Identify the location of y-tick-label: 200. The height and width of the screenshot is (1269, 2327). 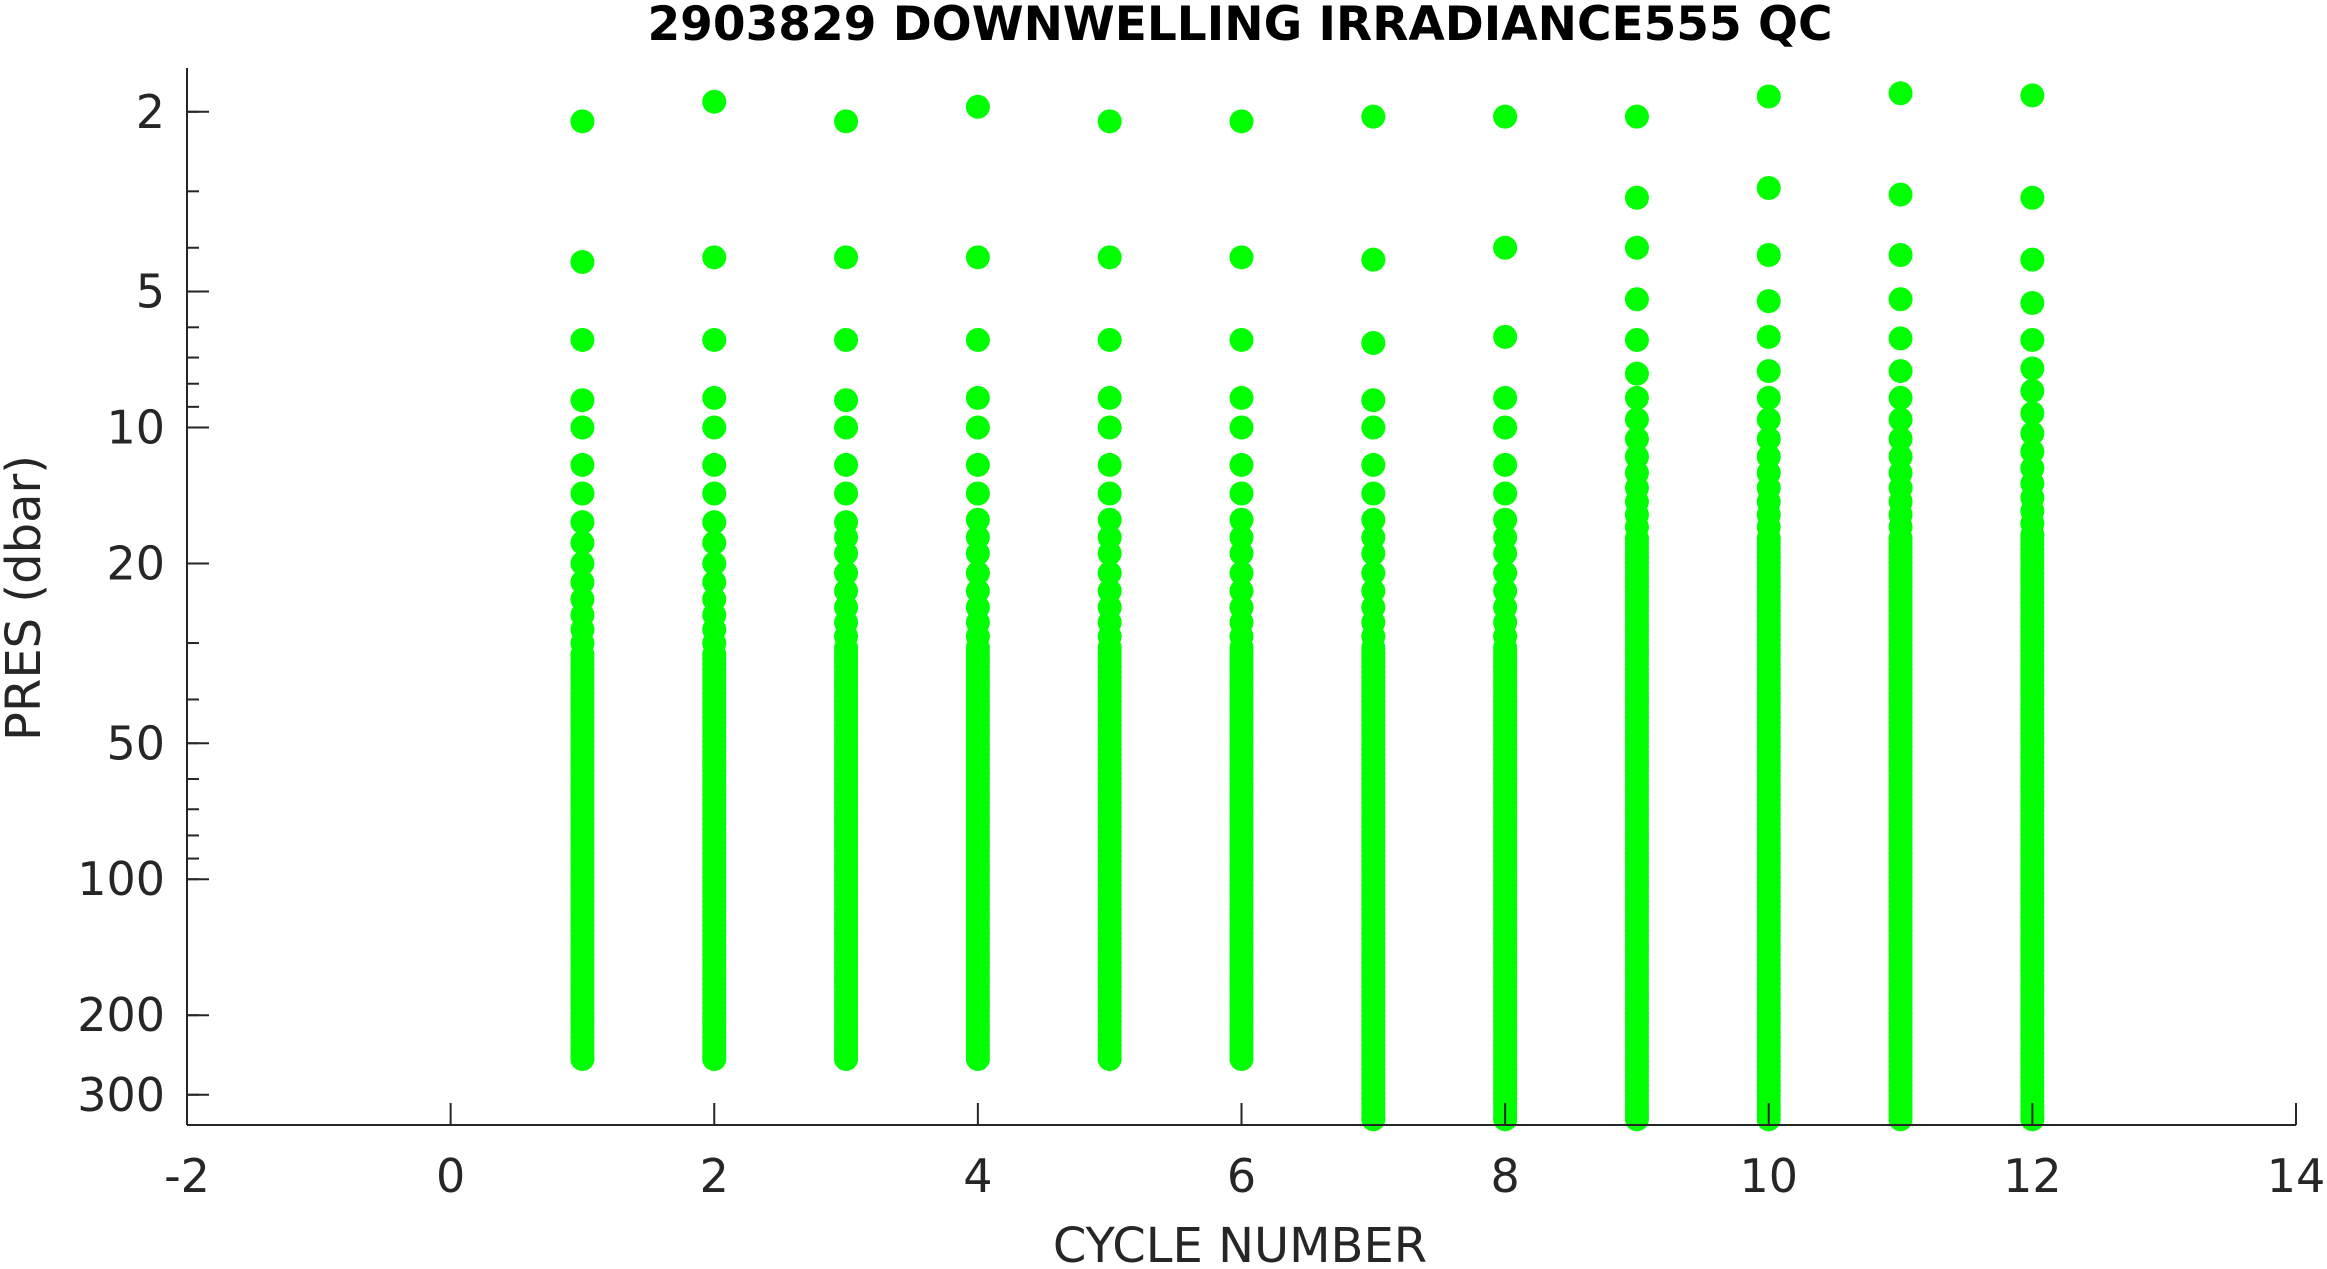
(121, 1015).